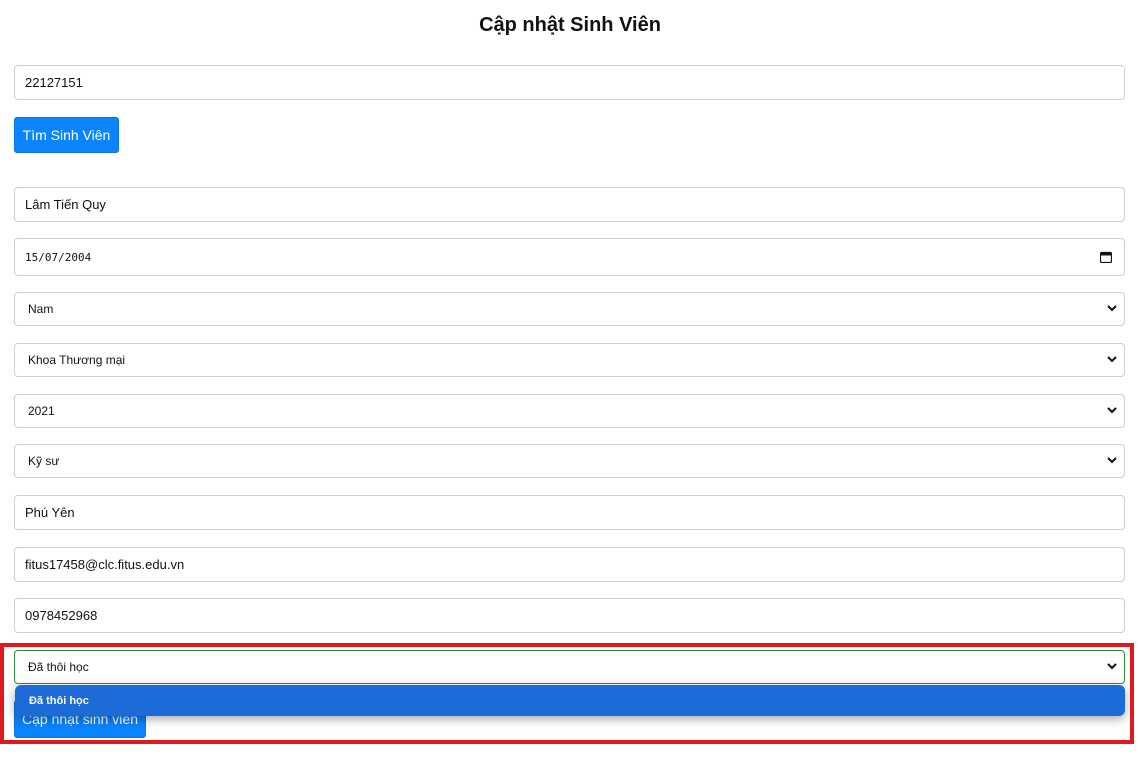 The height and width of the screenshot is (758, 1140). Describe the element at coordinates (105, 564) in the screenshot. I see `email-value: fitus17458@clc.fitus.edu.vn` at that location.